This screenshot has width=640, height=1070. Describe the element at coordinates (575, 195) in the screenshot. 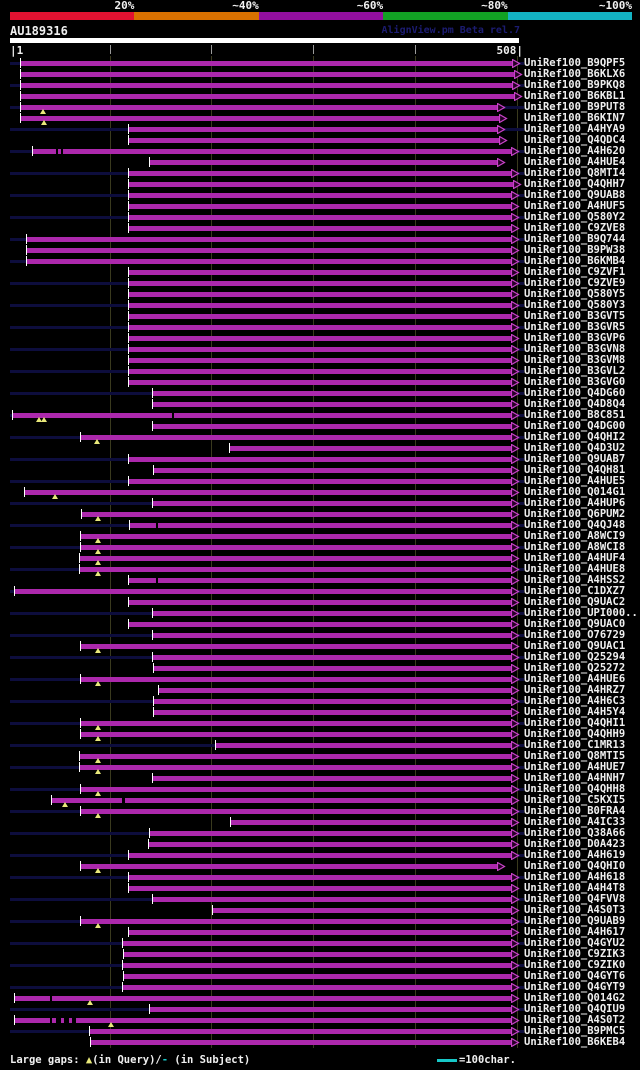

I see `hit-label: UniRef100_Q9UAB8` at that location.